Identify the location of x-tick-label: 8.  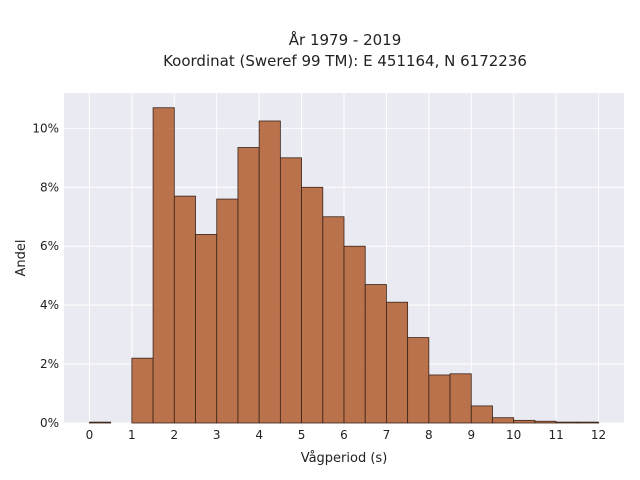
(429, 435).